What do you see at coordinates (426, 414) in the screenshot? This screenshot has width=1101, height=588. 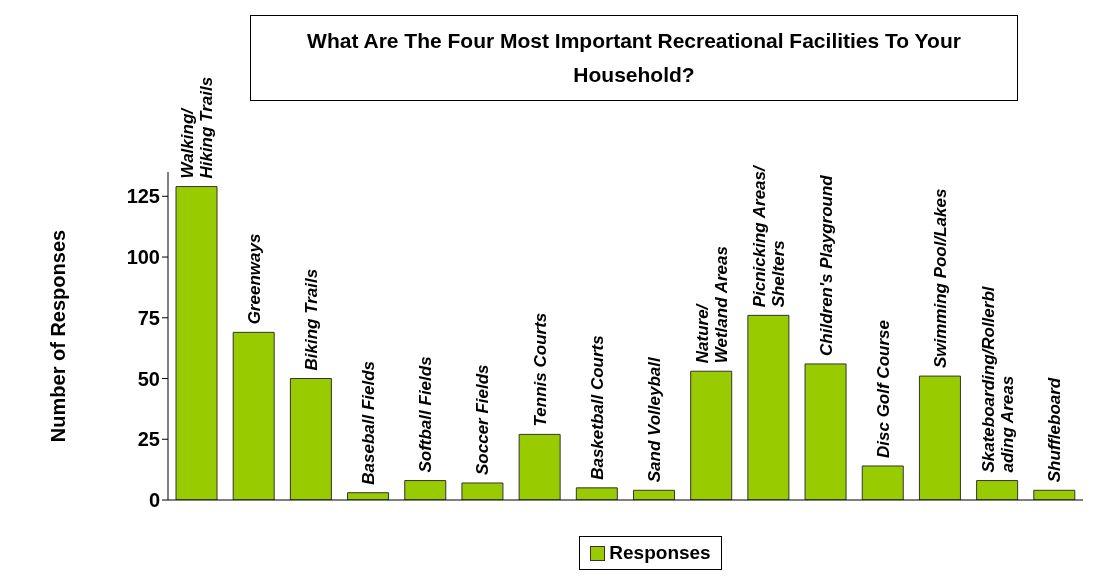 I see `x-tick-label: Softball Fields` at bounding box center [426, 414].